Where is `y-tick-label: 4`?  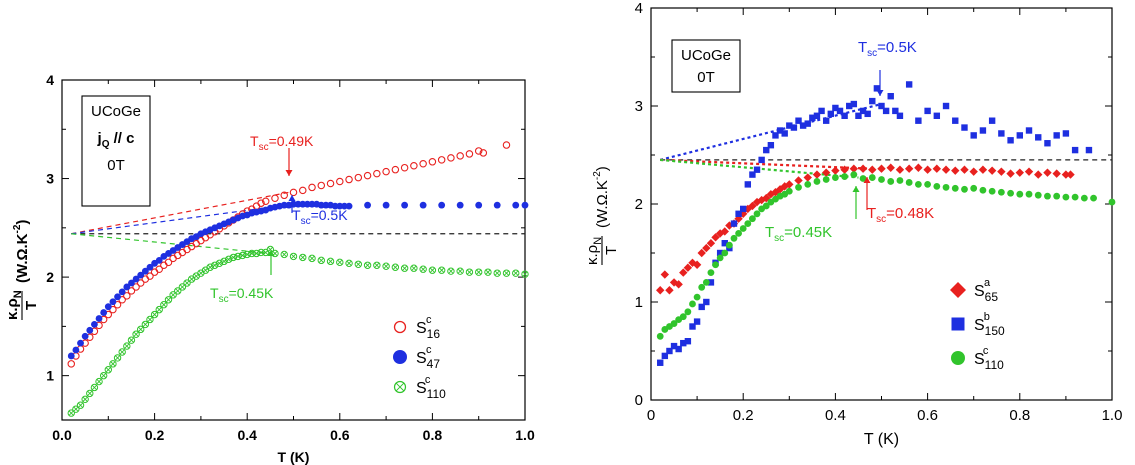
y-tick-label: 4 is located at coordinates (50, 80).